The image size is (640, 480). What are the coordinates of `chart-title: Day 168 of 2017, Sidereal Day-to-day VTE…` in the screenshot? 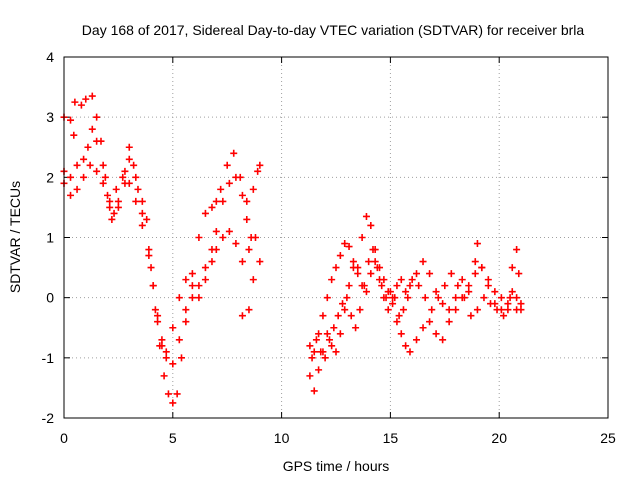 It's located at (333, 30).